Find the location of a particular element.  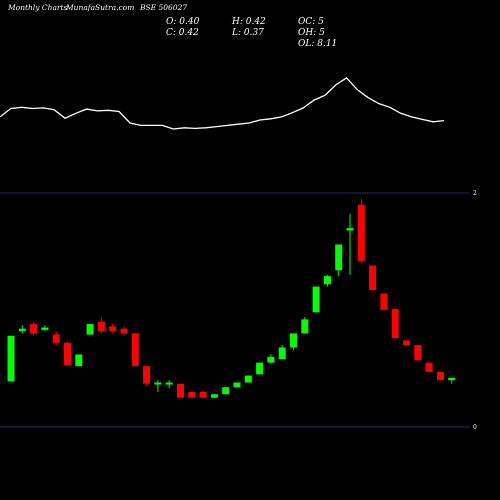

moving-average-line is located at coordinates (222, 103).